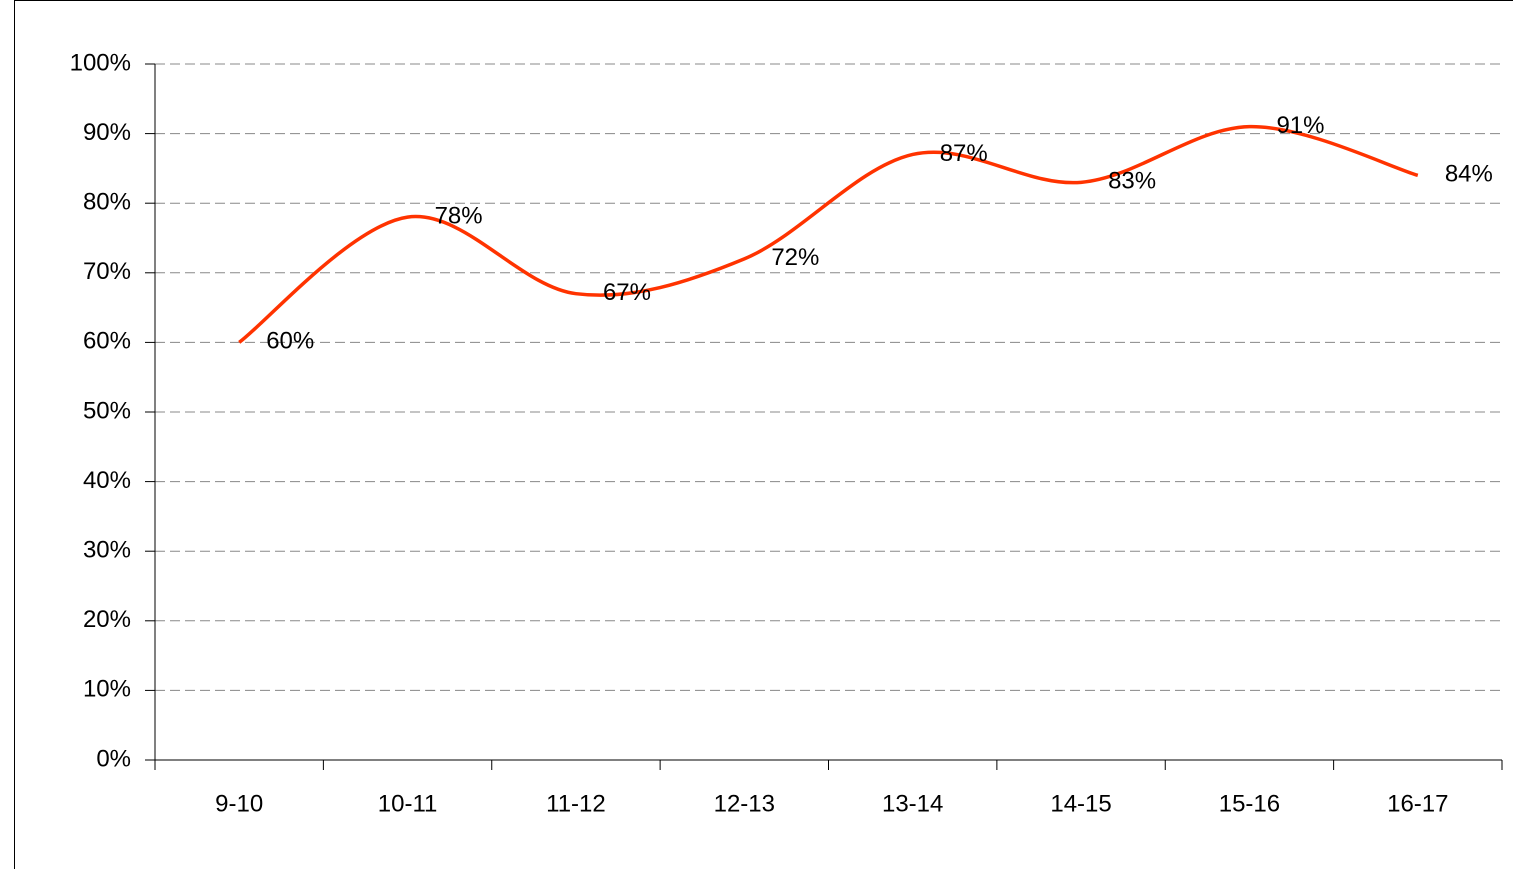 The image size is (1513, 869). What do you see at coordinates (107, 132) in the screenshot?
I see `y-tick-label: 90%` at bounding box center [107, 132].